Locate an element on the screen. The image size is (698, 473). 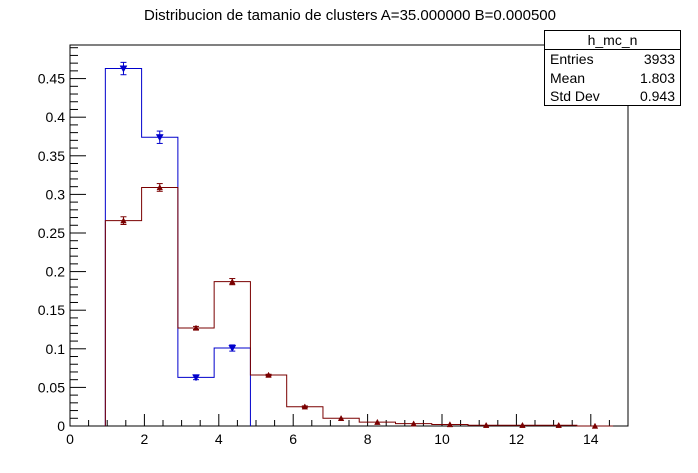
stats-row-stddev: Std Dev 0.943 is located at coordinates (612, 96).